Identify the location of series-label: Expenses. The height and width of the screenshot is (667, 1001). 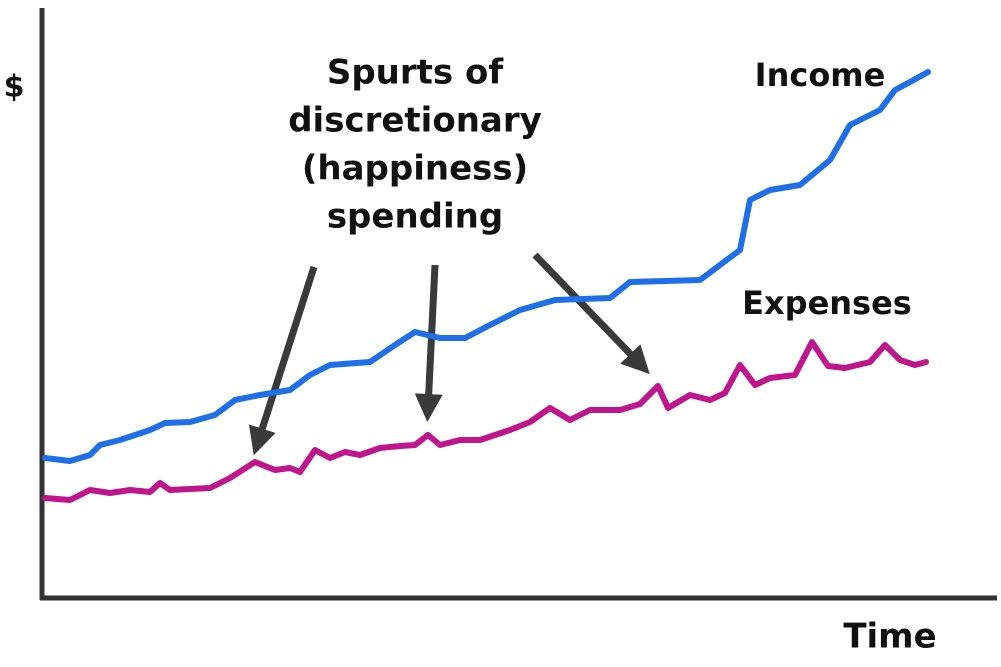
(827, 303).